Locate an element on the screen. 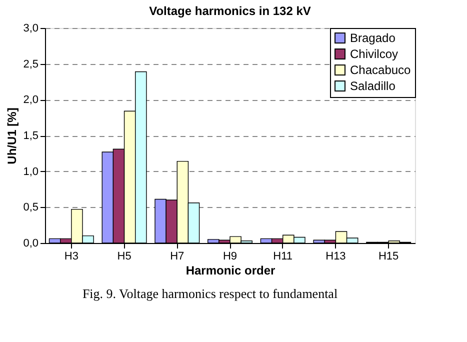 The height and width of the screenshot is (342, 467). y-tick-label: 0,0 is located at coordinates (30, 244).